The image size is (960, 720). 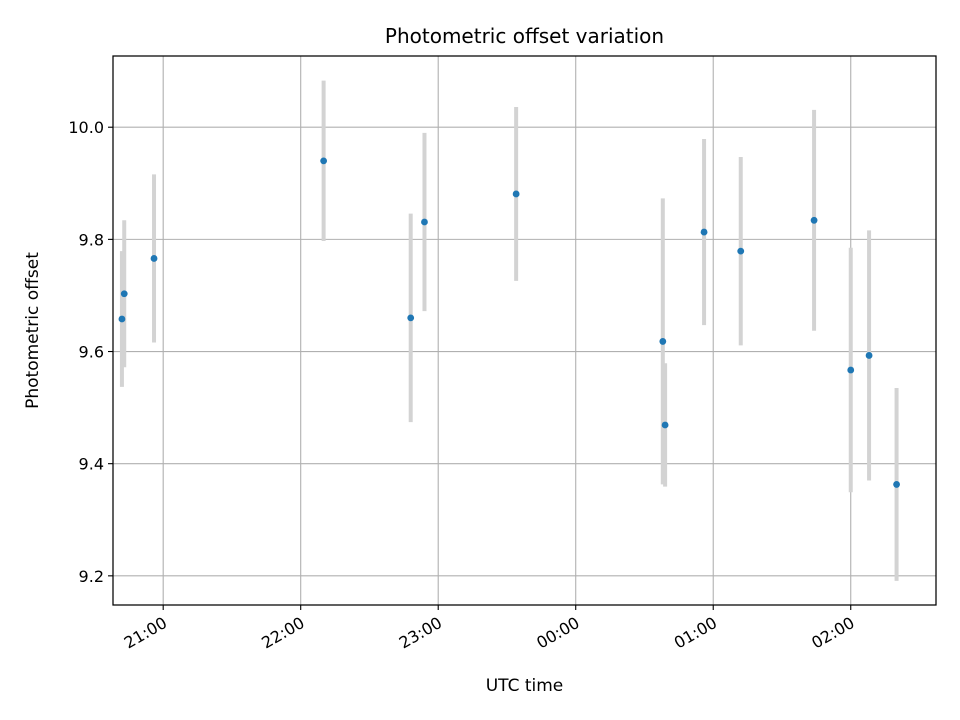 I want to click on y-tick-label: 9.8, so click(x=91, y=239).